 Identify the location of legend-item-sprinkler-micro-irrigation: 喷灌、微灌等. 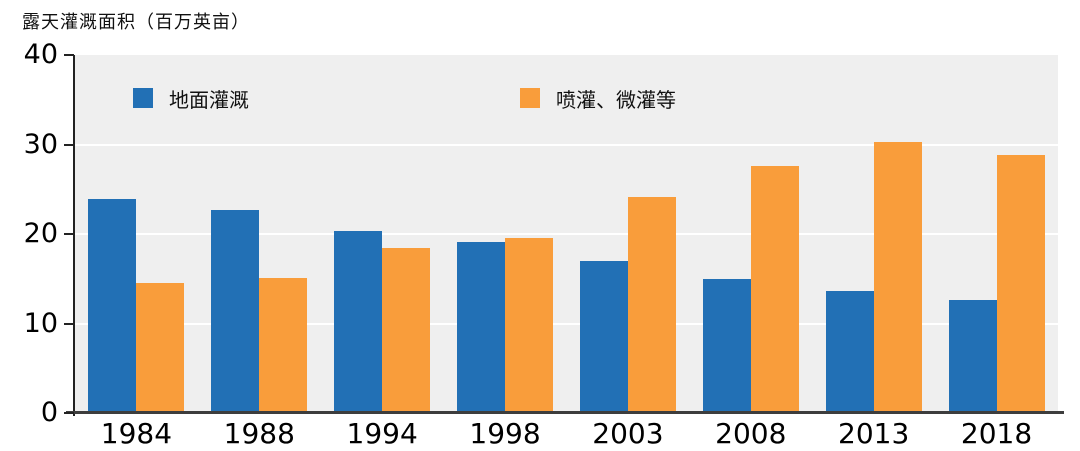
(598, 99).